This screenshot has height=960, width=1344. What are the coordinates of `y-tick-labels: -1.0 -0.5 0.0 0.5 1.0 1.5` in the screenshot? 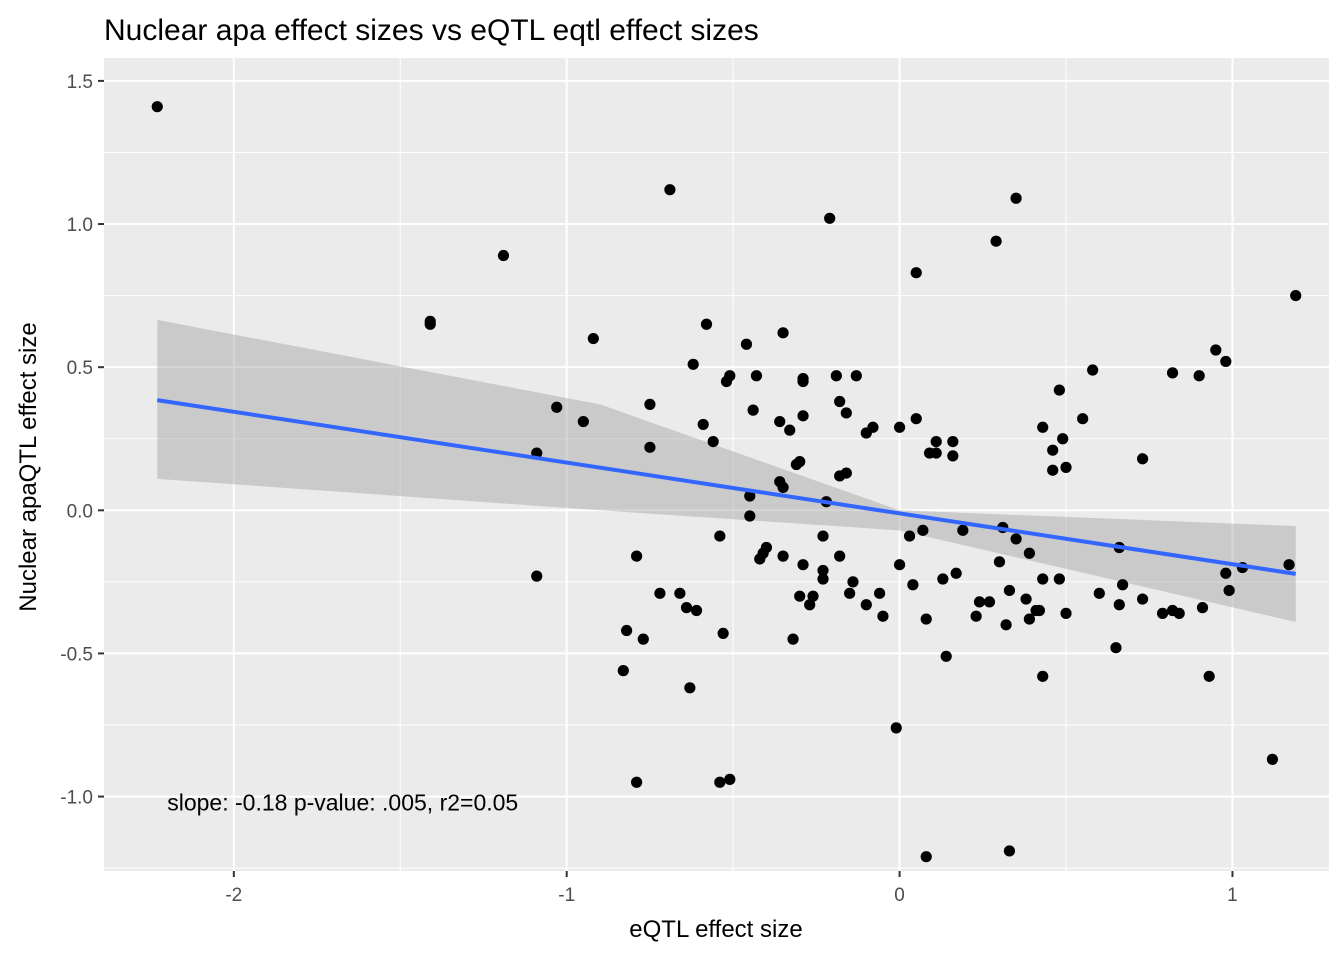 It's located at (76, 440).